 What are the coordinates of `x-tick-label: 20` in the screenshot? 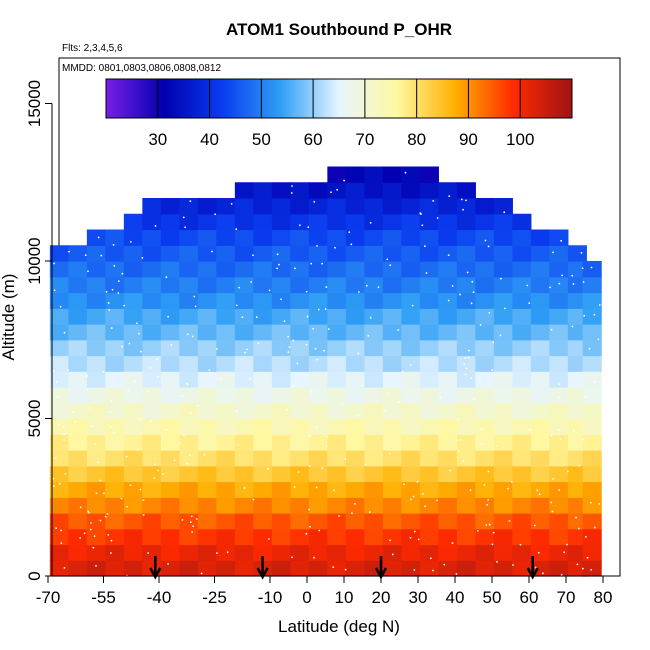 It's located at (381, 597).